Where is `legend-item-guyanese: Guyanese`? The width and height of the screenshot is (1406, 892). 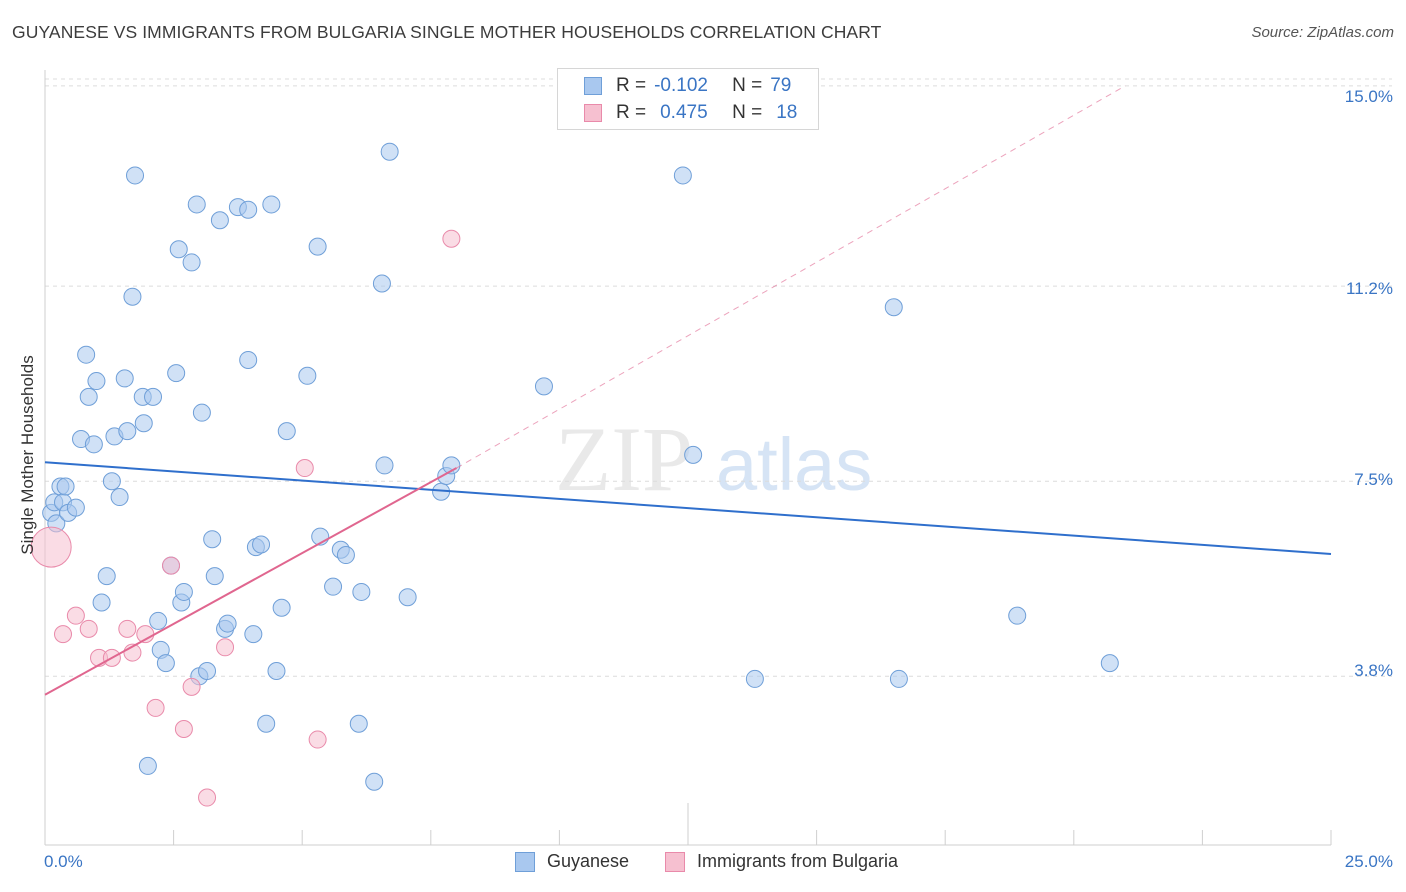
legend-item-guyanese: Guyanese is located at coordinates (572, 861).